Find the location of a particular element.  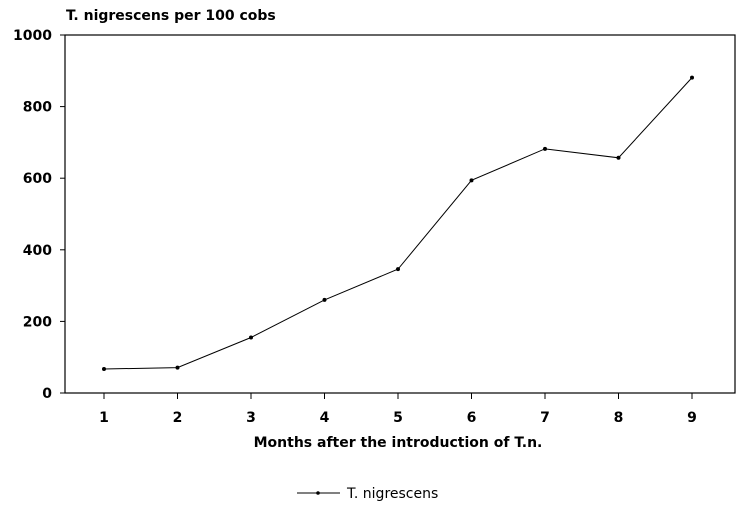

legend: T. nigrescens is located at coordinates (367, 494).